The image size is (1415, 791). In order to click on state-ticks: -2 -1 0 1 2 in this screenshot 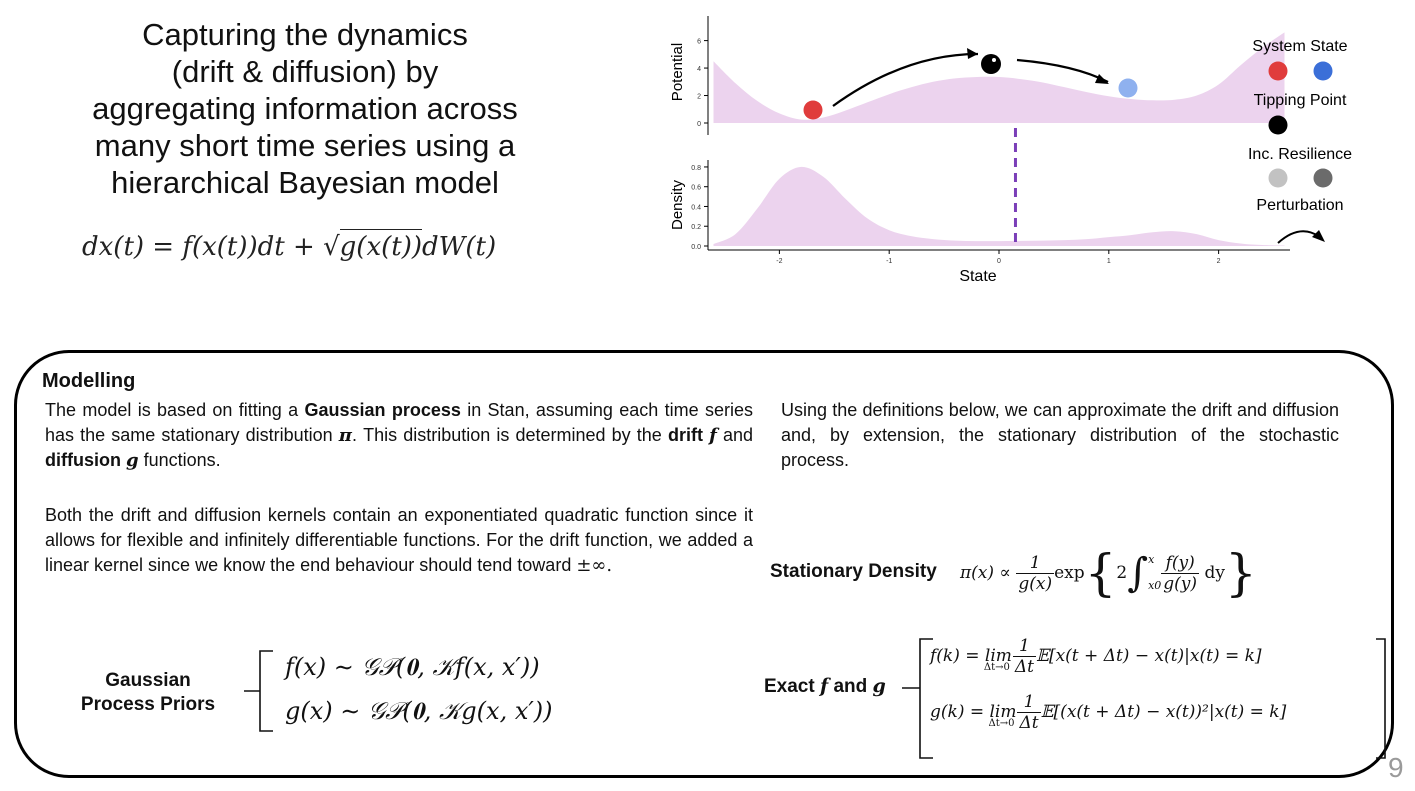, I will do `click(998, 257)`.